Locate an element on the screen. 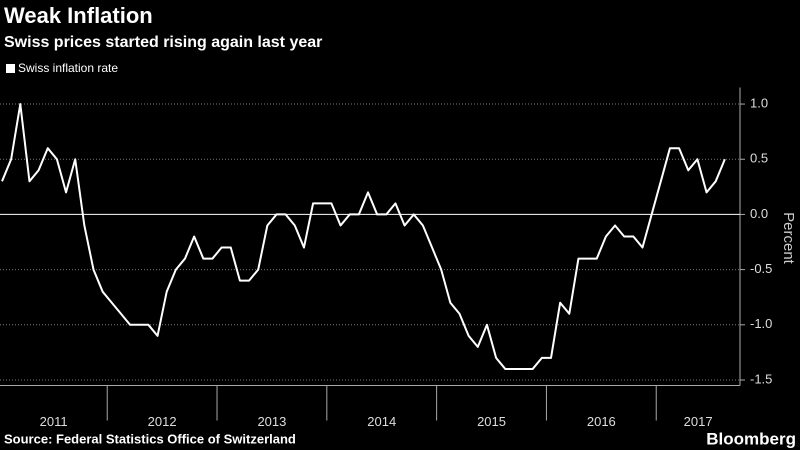 The height and width of the screenshot is (450, 800). y-tick-label: -0.5 is located at coordinates (761, 268).